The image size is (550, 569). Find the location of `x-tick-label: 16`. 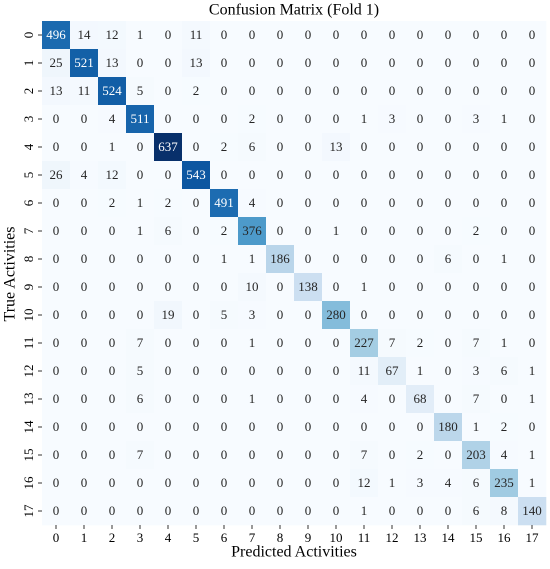

x-tick-label: 16 is located at coordinates (505, 537).